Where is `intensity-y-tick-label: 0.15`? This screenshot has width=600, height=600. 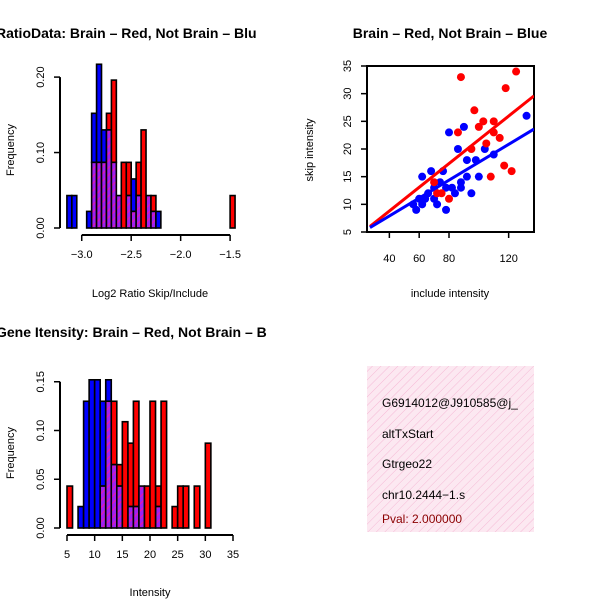 intensity-y-tick-label: 0.15 is located at coordinates (41, 381).